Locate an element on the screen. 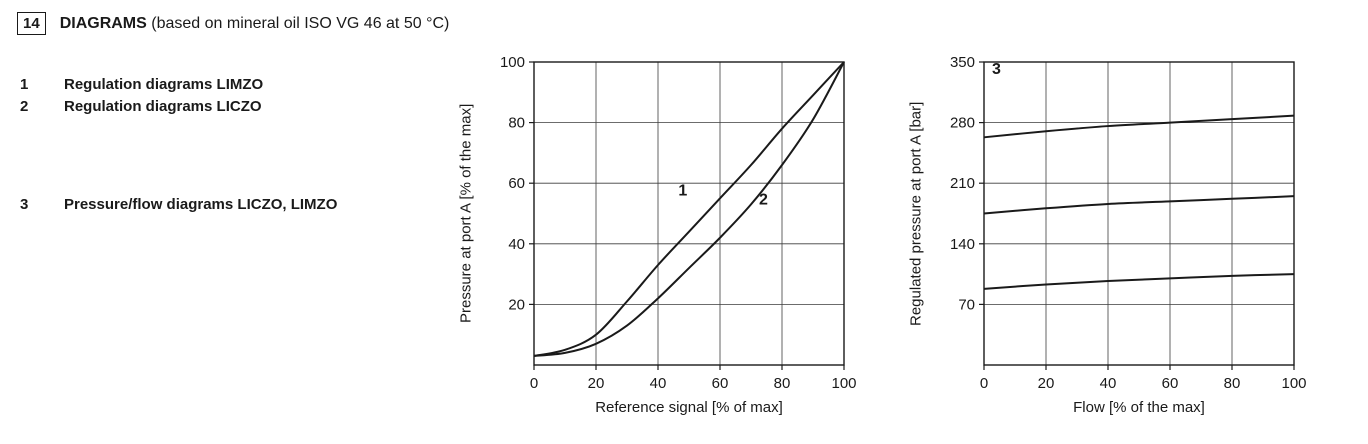  curve-label-3: 3 is located at coordinates (996, 69).